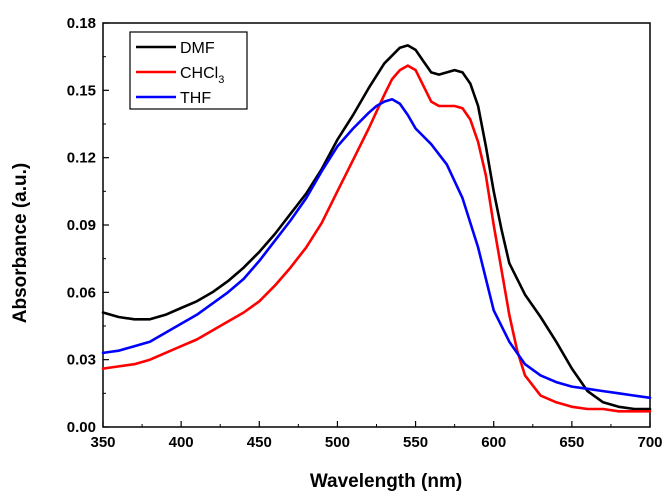  I want to click on y-tick-label: 0.12, so click(81, 158).